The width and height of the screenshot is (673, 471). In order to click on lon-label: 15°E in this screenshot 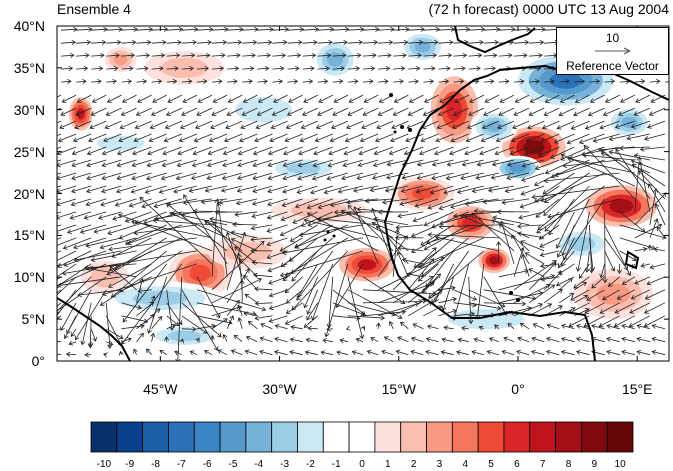, I will do `click(637, 389)`.